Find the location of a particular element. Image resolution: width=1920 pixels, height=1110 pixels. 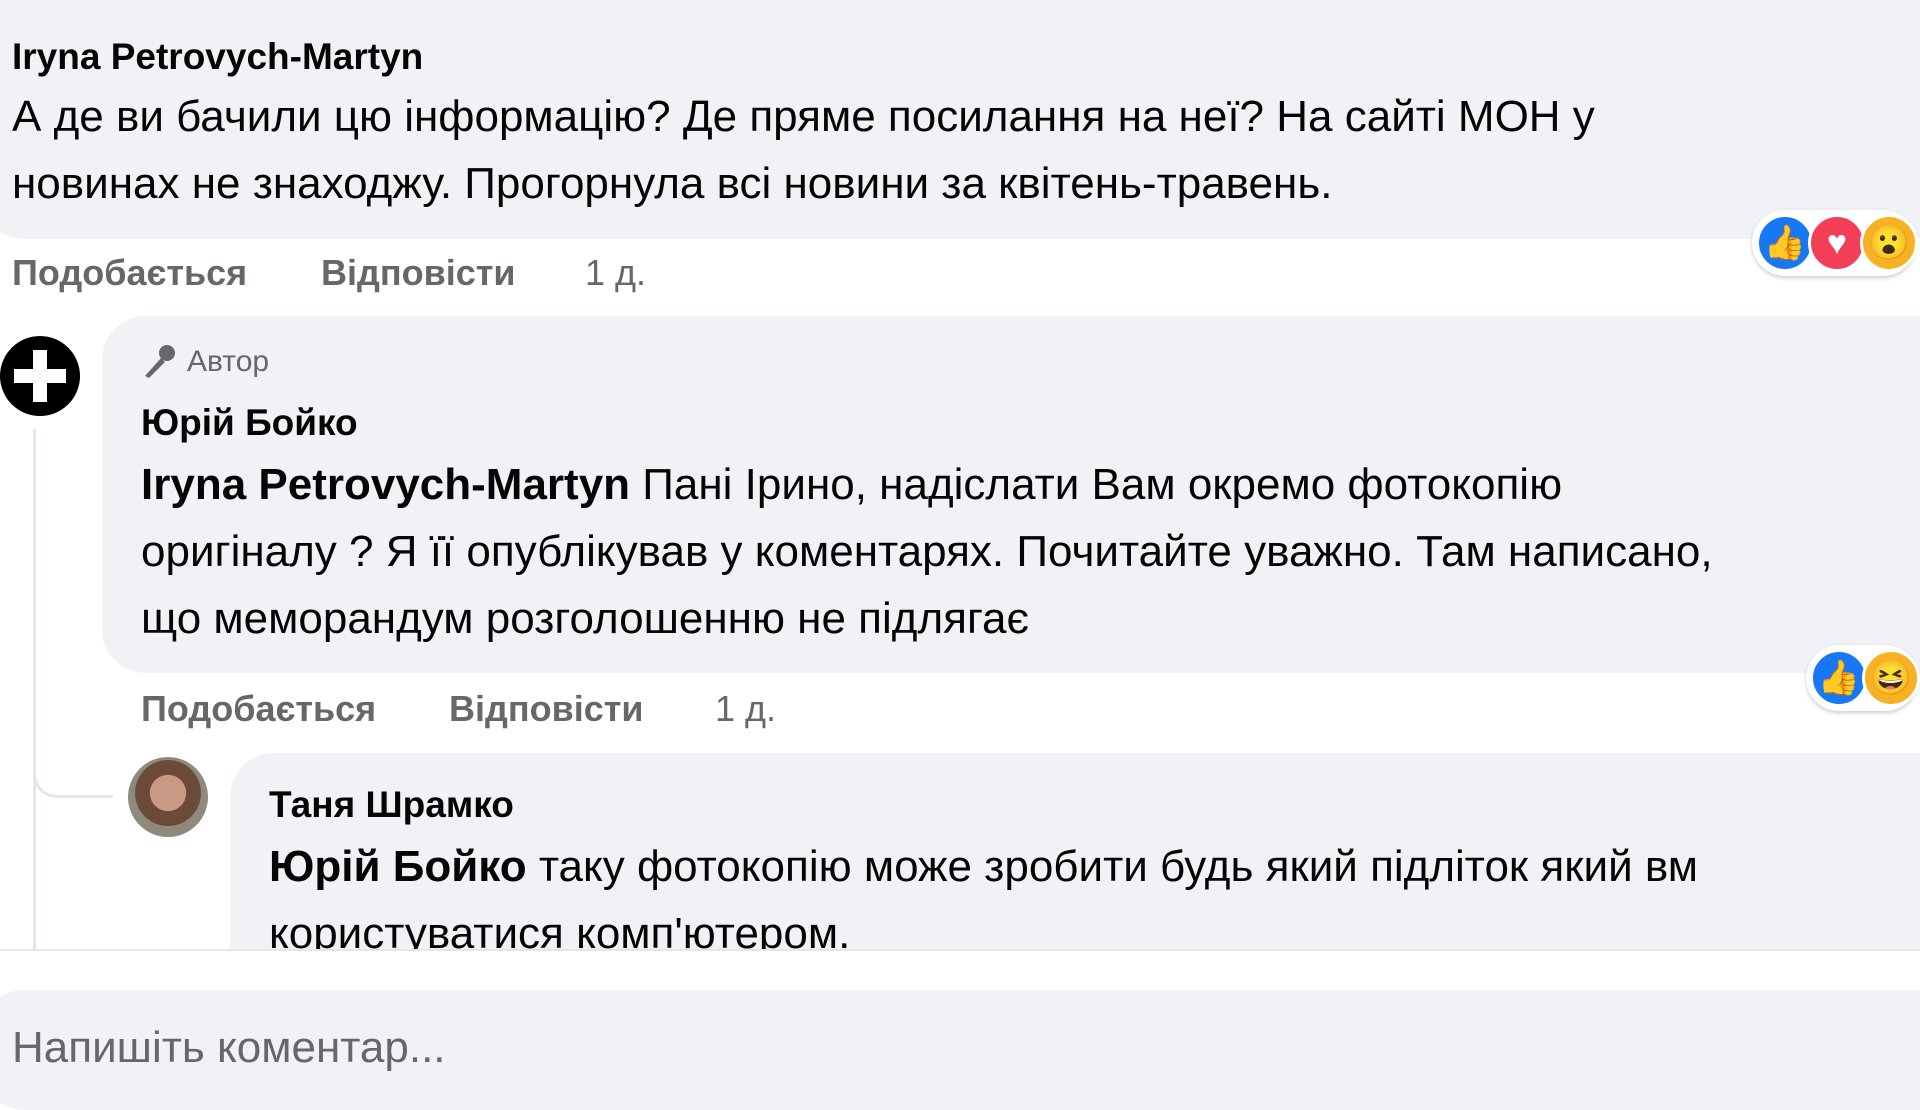

love-reaction-icon: ♥ is located at coordinates (1837, 243).